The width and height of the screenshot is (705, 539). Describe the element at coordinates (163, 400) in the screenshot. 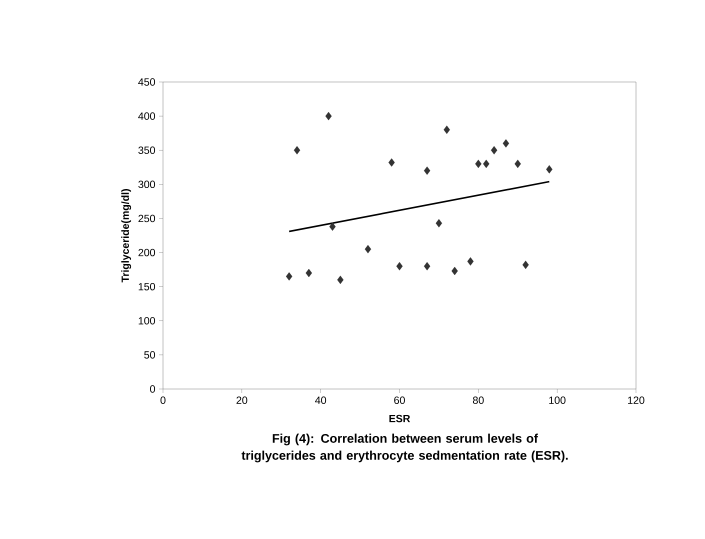

I see `x-tick-label: 0` at that location.